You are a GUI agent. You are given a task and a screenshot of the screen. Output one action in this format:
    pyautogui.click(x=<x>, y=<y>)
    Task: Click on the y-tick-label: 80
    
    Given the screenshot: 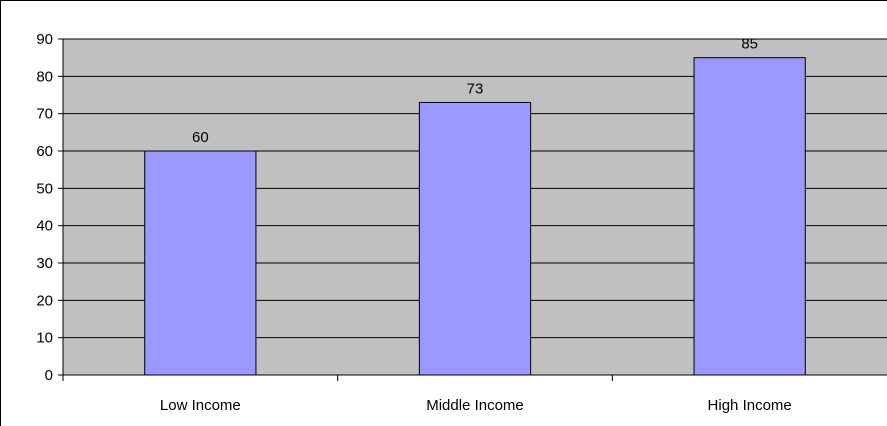 What is the action you would take?
    pyautogui.click(x=44, y=76)
    